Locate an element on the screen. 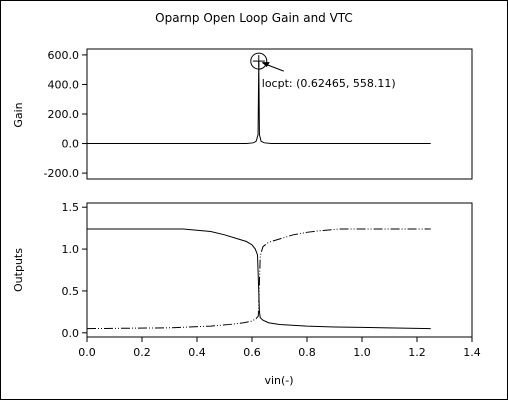 This screenshot has height=400, width=508. x-tick-label: 1.0 is located at coordinates (362, 352).